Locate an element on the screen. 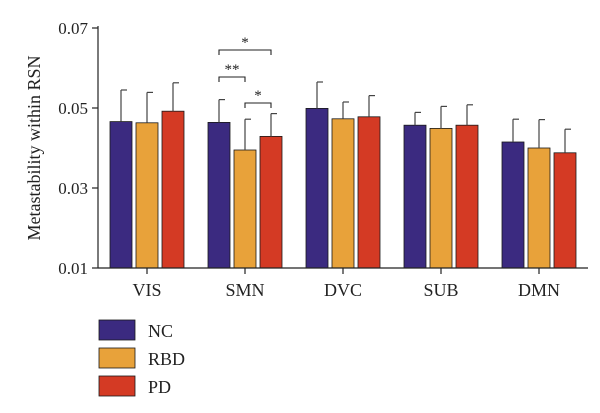  error-bar-vis-pd is located at coordinates (175, 97).